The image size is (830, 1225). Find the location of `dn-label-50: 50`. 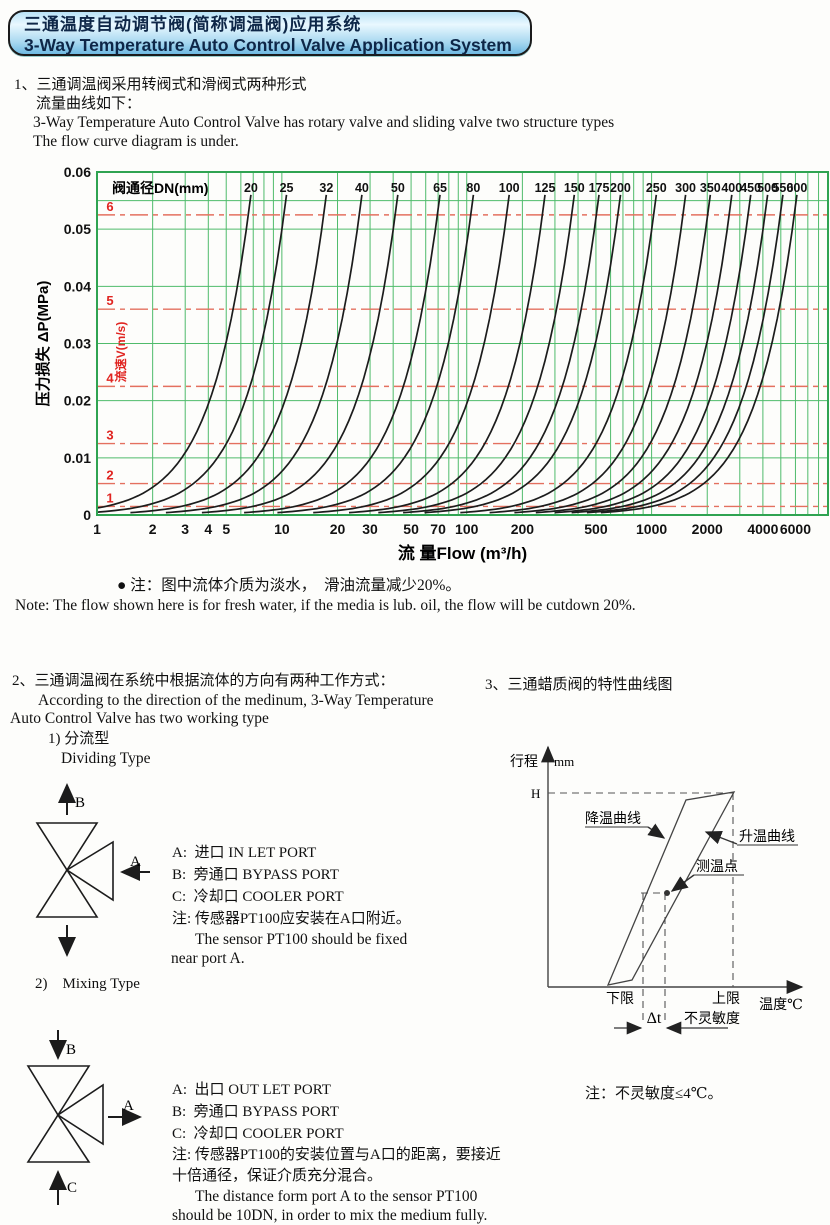

dn-label-50: 50 is located at coordinates (398, 188).